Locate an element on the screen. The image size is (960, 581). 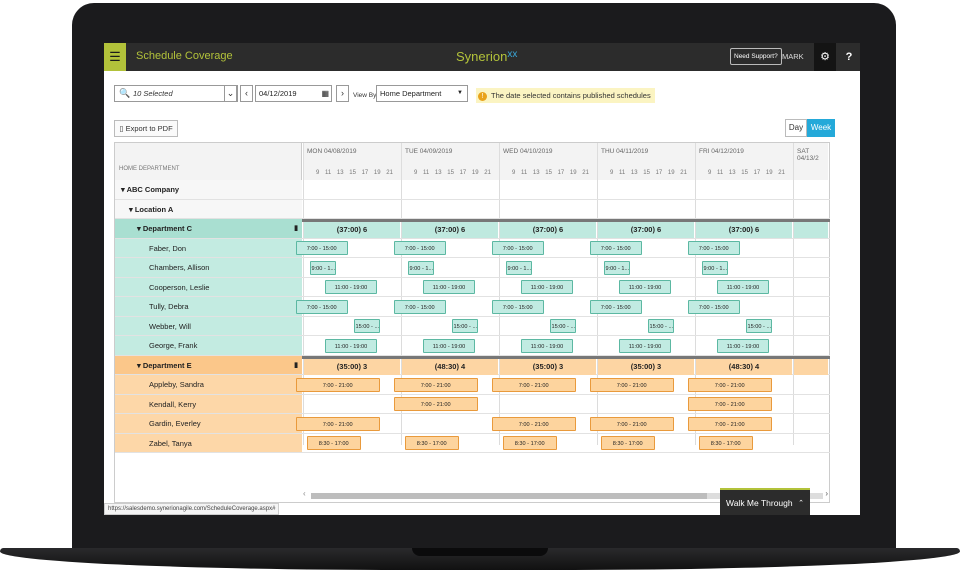
employee-row: Gardin, Everley is located at coordinates (208, 424).